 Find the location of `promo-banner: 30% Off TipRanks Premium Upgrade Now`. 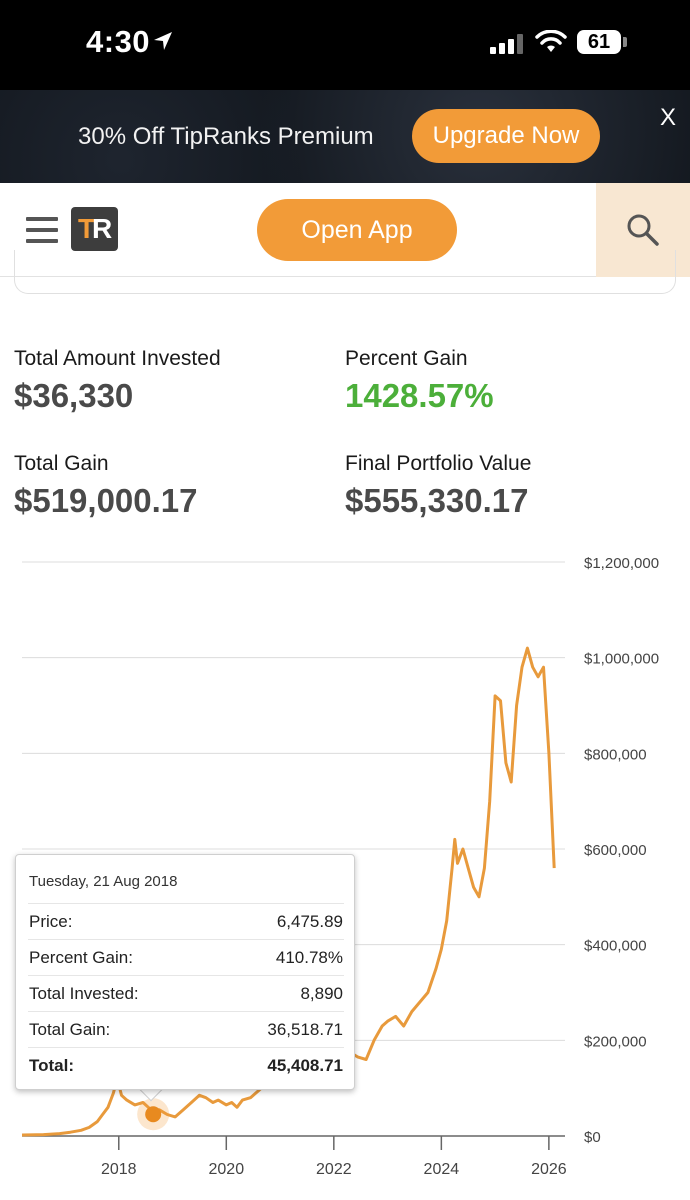

promo-banner: 30% Off TipRanks Premium Upgrade Now is located at coordinates (345, 136).